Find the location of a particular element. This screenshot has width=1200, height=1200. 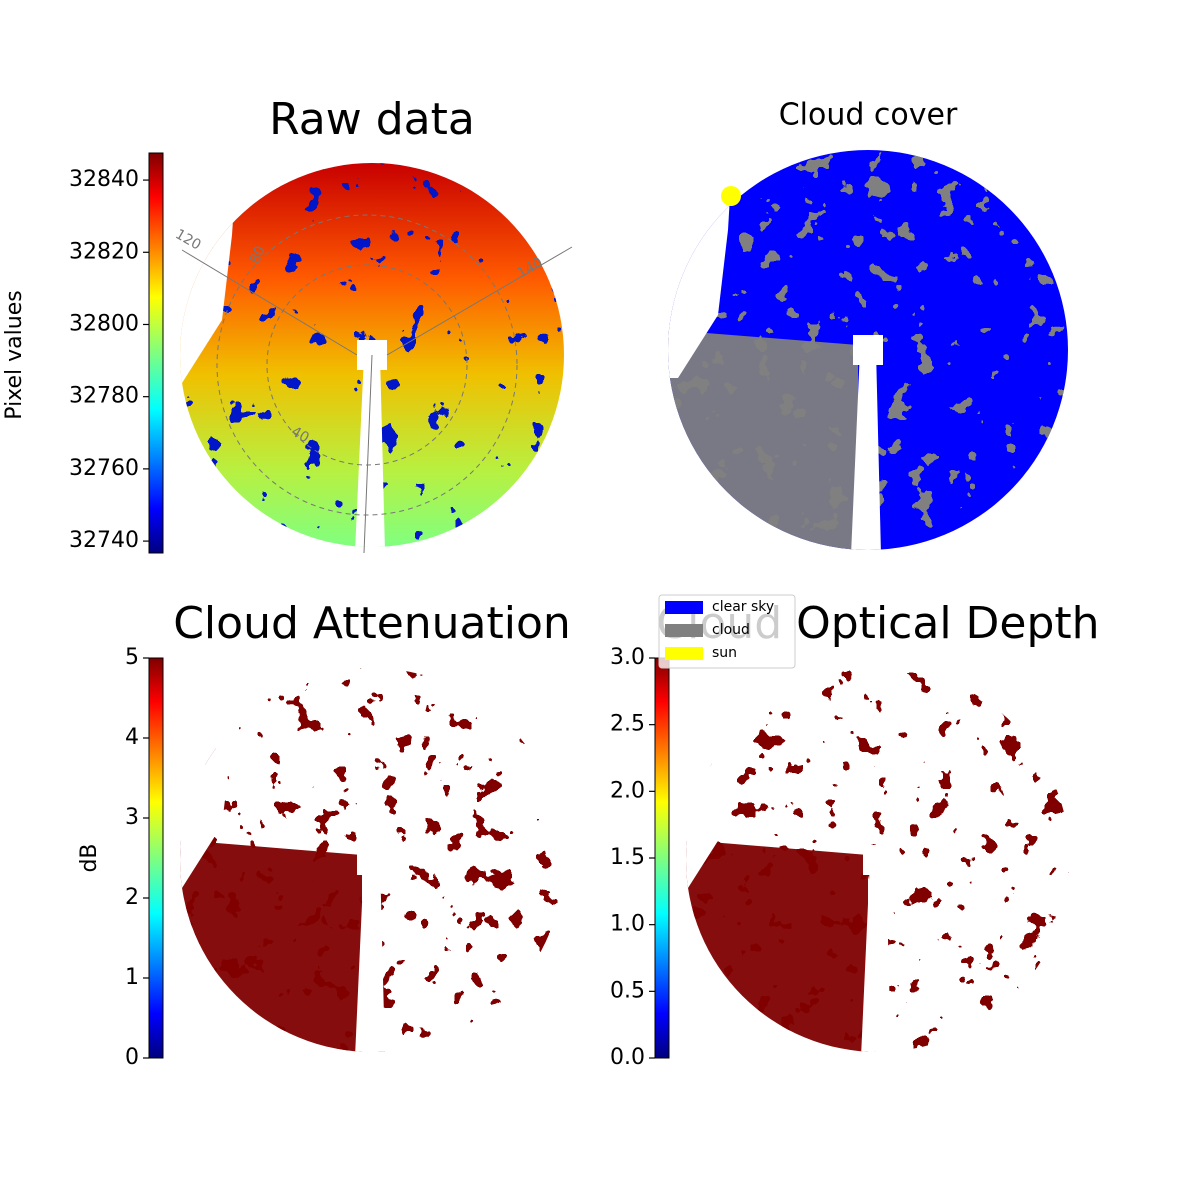

colorbar-tick-label: 1.0 is located at coordinates (627, 924).